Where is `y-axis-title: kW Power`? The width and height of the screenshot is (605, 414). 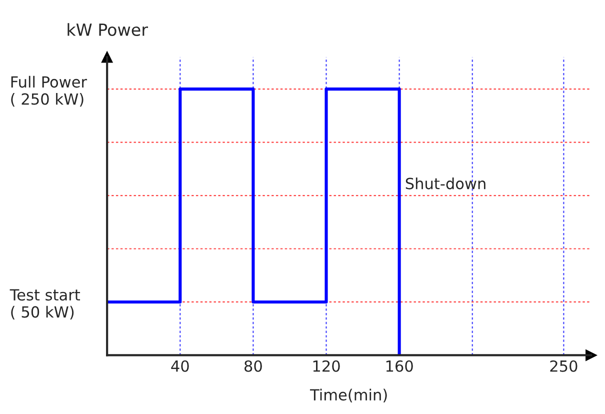
y-axis-title: kW Power is located at coordinates (108, 29).